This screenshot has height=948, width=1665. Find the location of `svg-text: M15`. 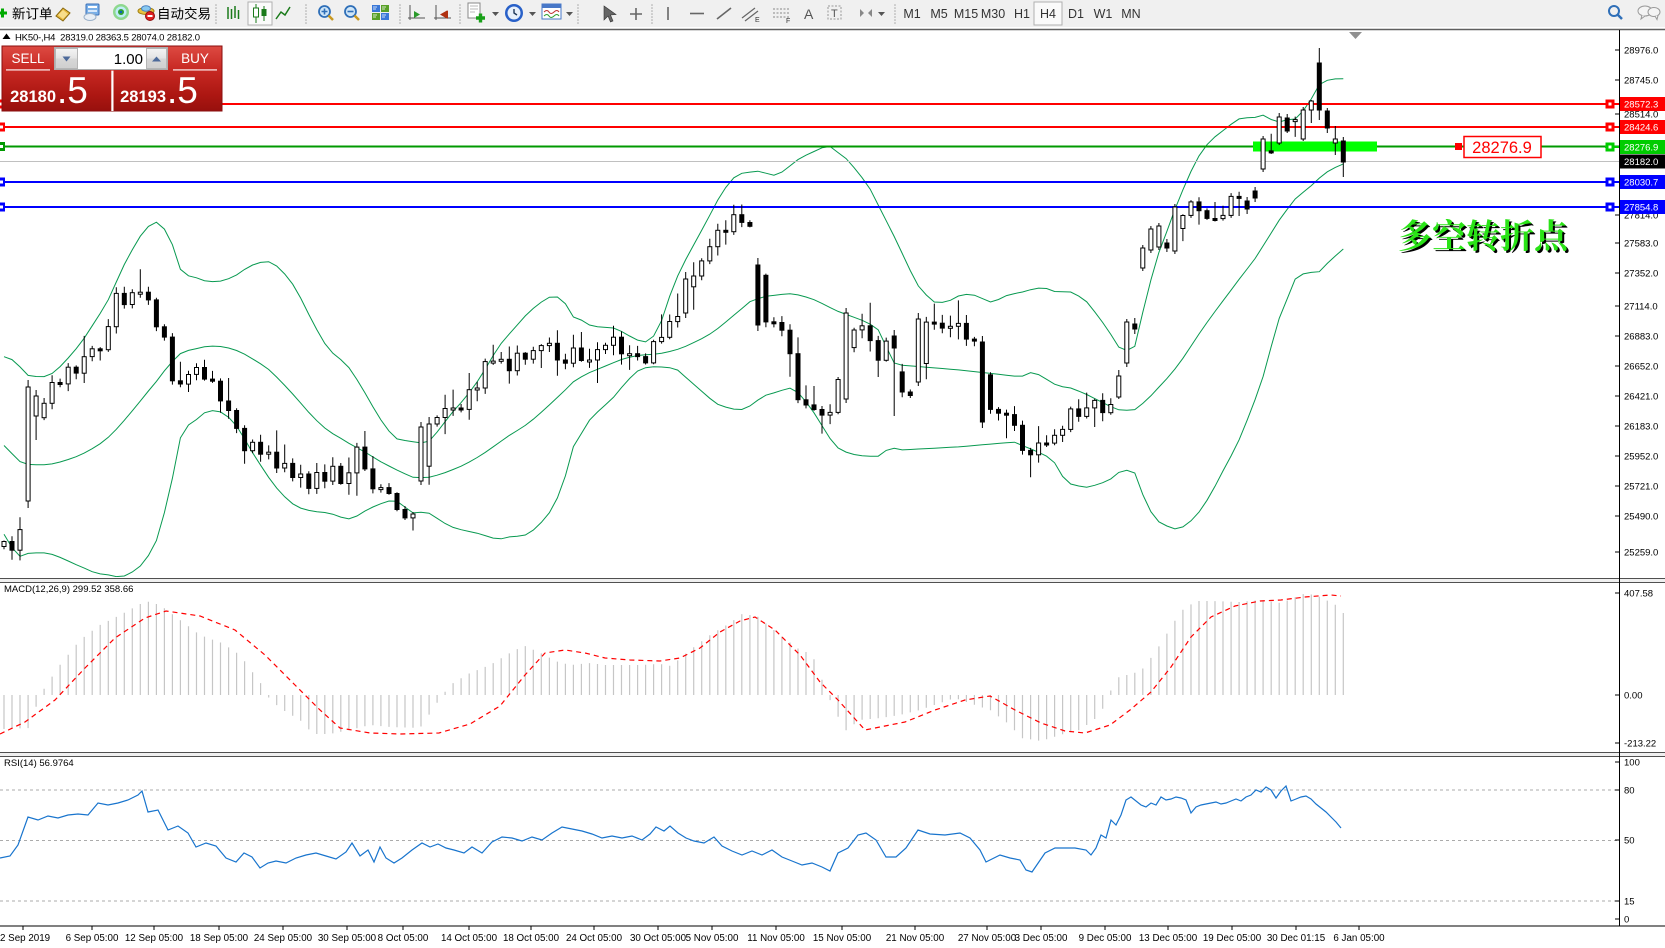

svg-text: M15 is located at coordinates (966, 14).